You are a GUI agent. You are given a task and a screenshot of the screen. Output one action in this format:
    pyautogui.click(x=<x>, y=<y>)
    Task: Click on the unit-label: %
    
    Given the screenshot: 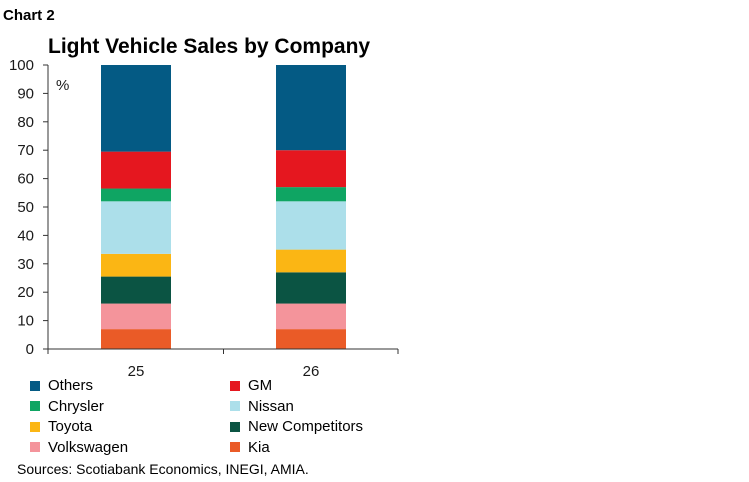 What is the action you would take?
    pyautogui.click(x=62, y=85)
    